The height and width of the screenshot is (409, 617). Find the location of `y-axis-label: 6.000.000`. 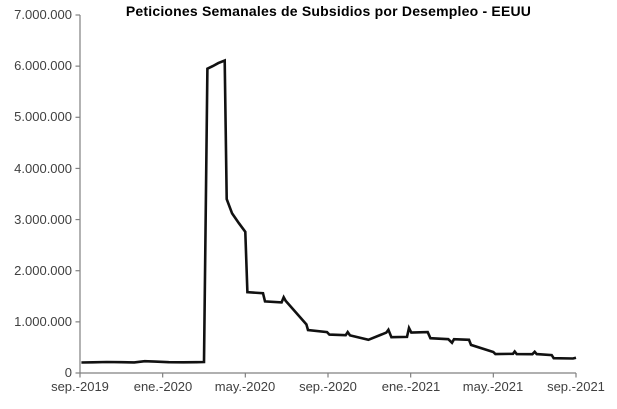

y-axis-label: 6.000.000 is located at coordinates (43, 65).